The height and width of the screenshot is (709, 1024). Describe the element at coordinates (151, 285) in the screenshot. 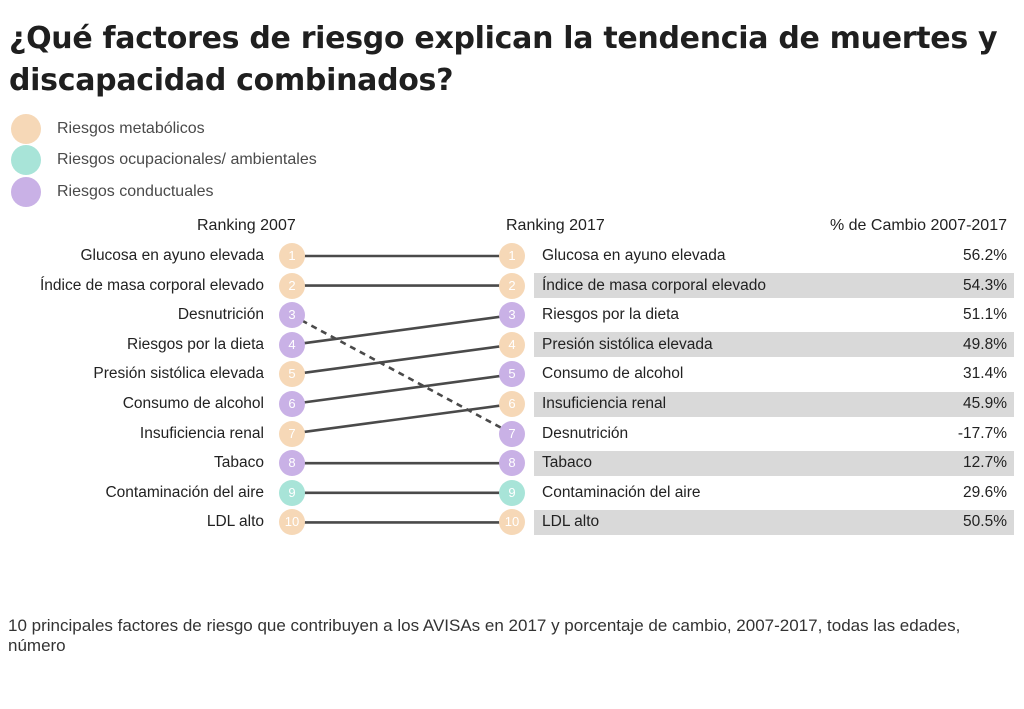

I see `rank-2007-label: Índice de masa corporal elevado` at that location.